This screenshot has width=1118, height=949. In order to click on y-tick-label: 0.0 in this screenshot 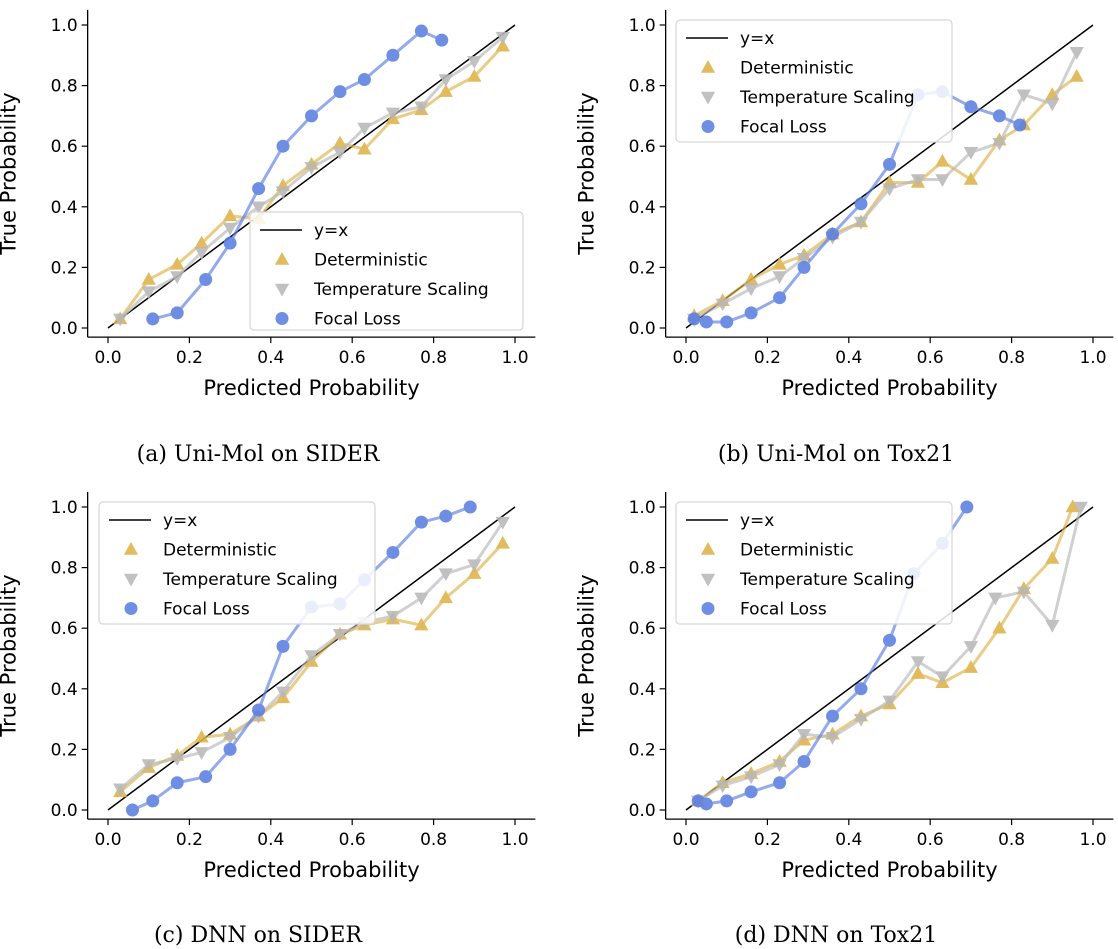, I will do `click(64, 811)`.